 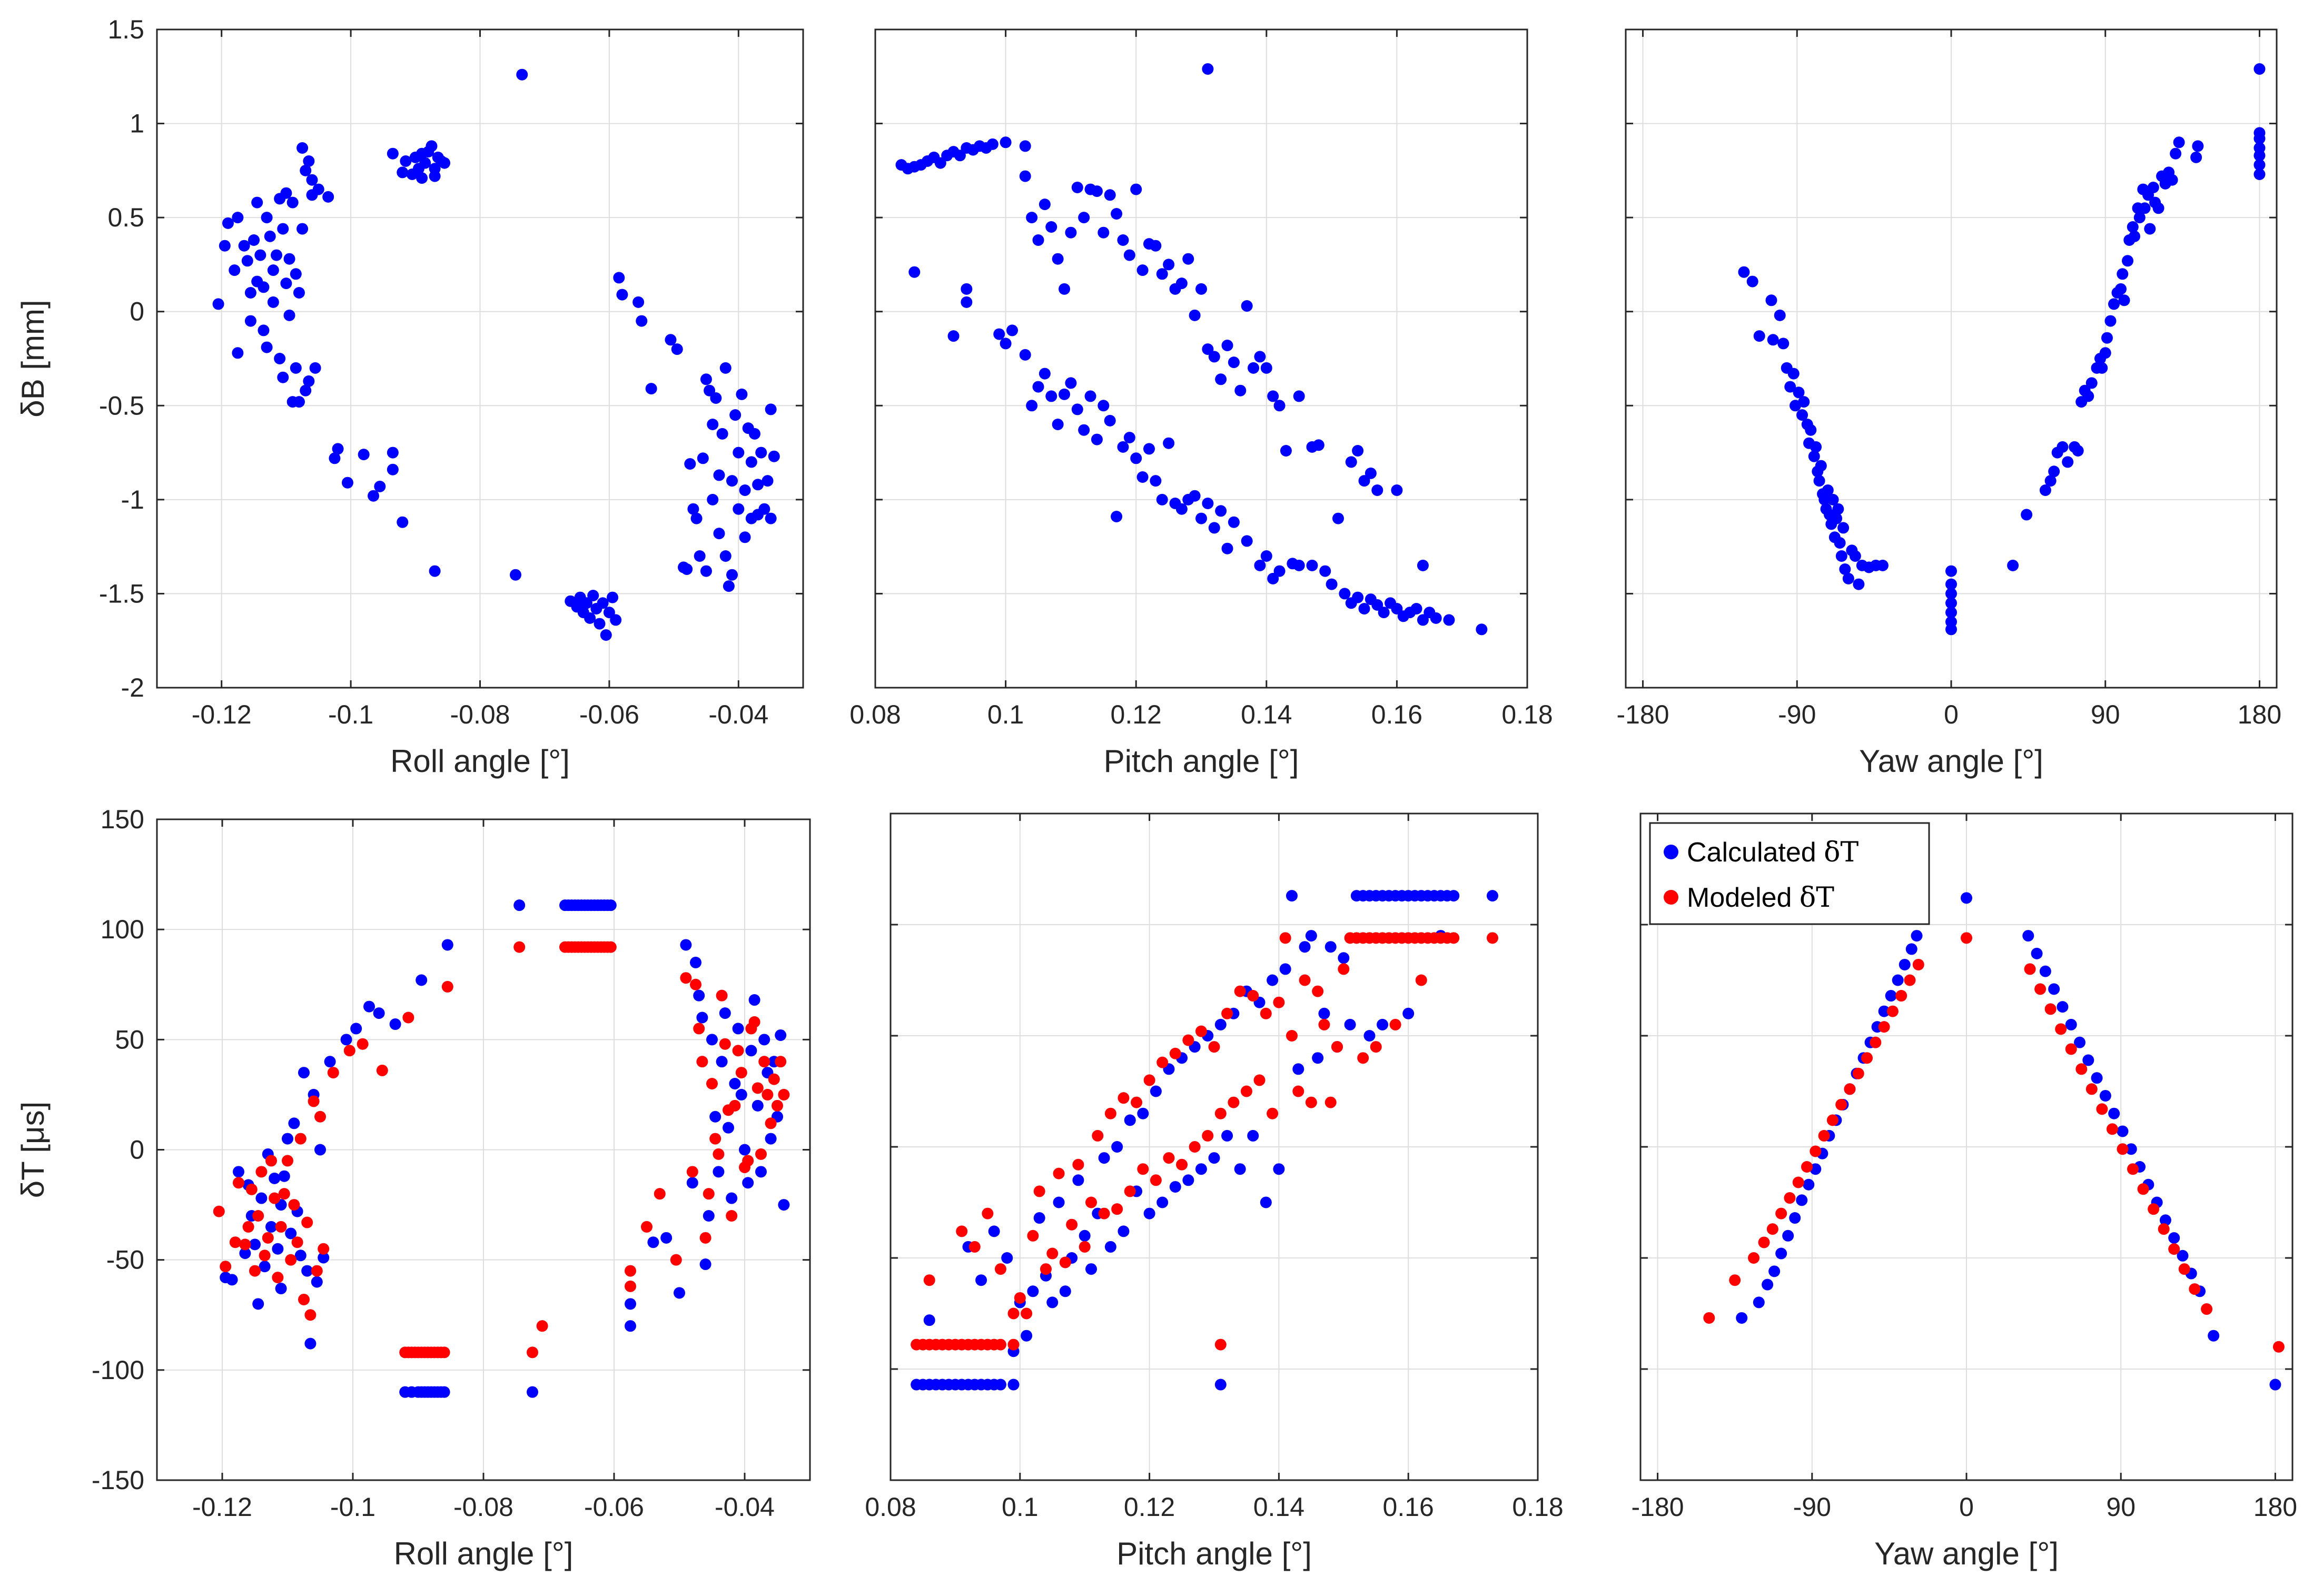 I want to click on y-tick-label: -1.5, so click(x=122, y=593).